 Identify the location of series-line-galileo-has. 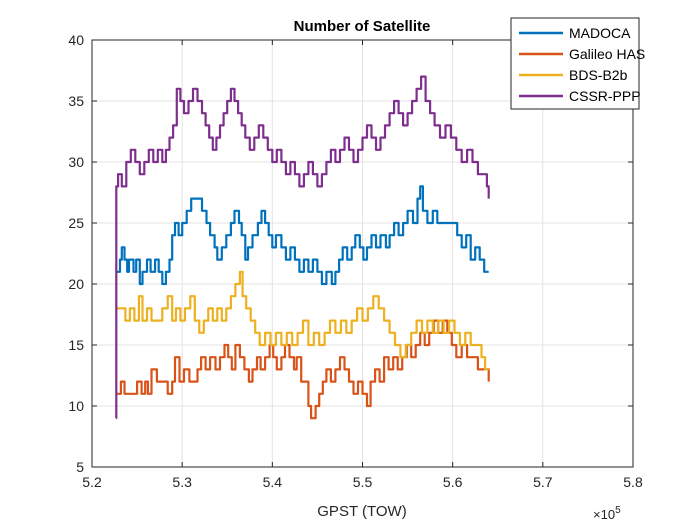
(303, 369).